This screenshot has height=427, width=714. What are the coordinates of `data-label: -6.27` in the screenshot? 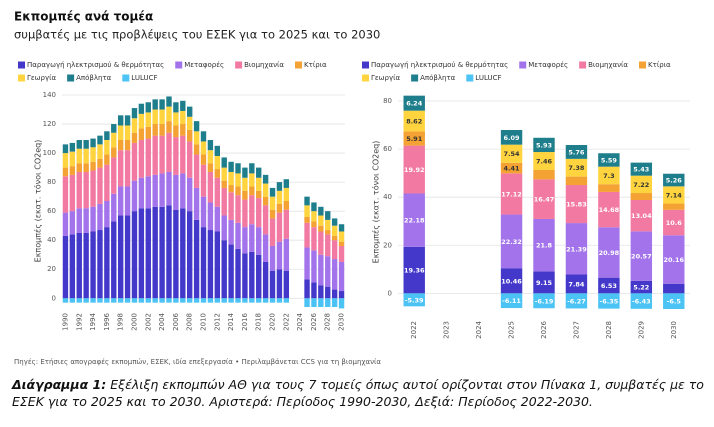 It's located at (576, 301).